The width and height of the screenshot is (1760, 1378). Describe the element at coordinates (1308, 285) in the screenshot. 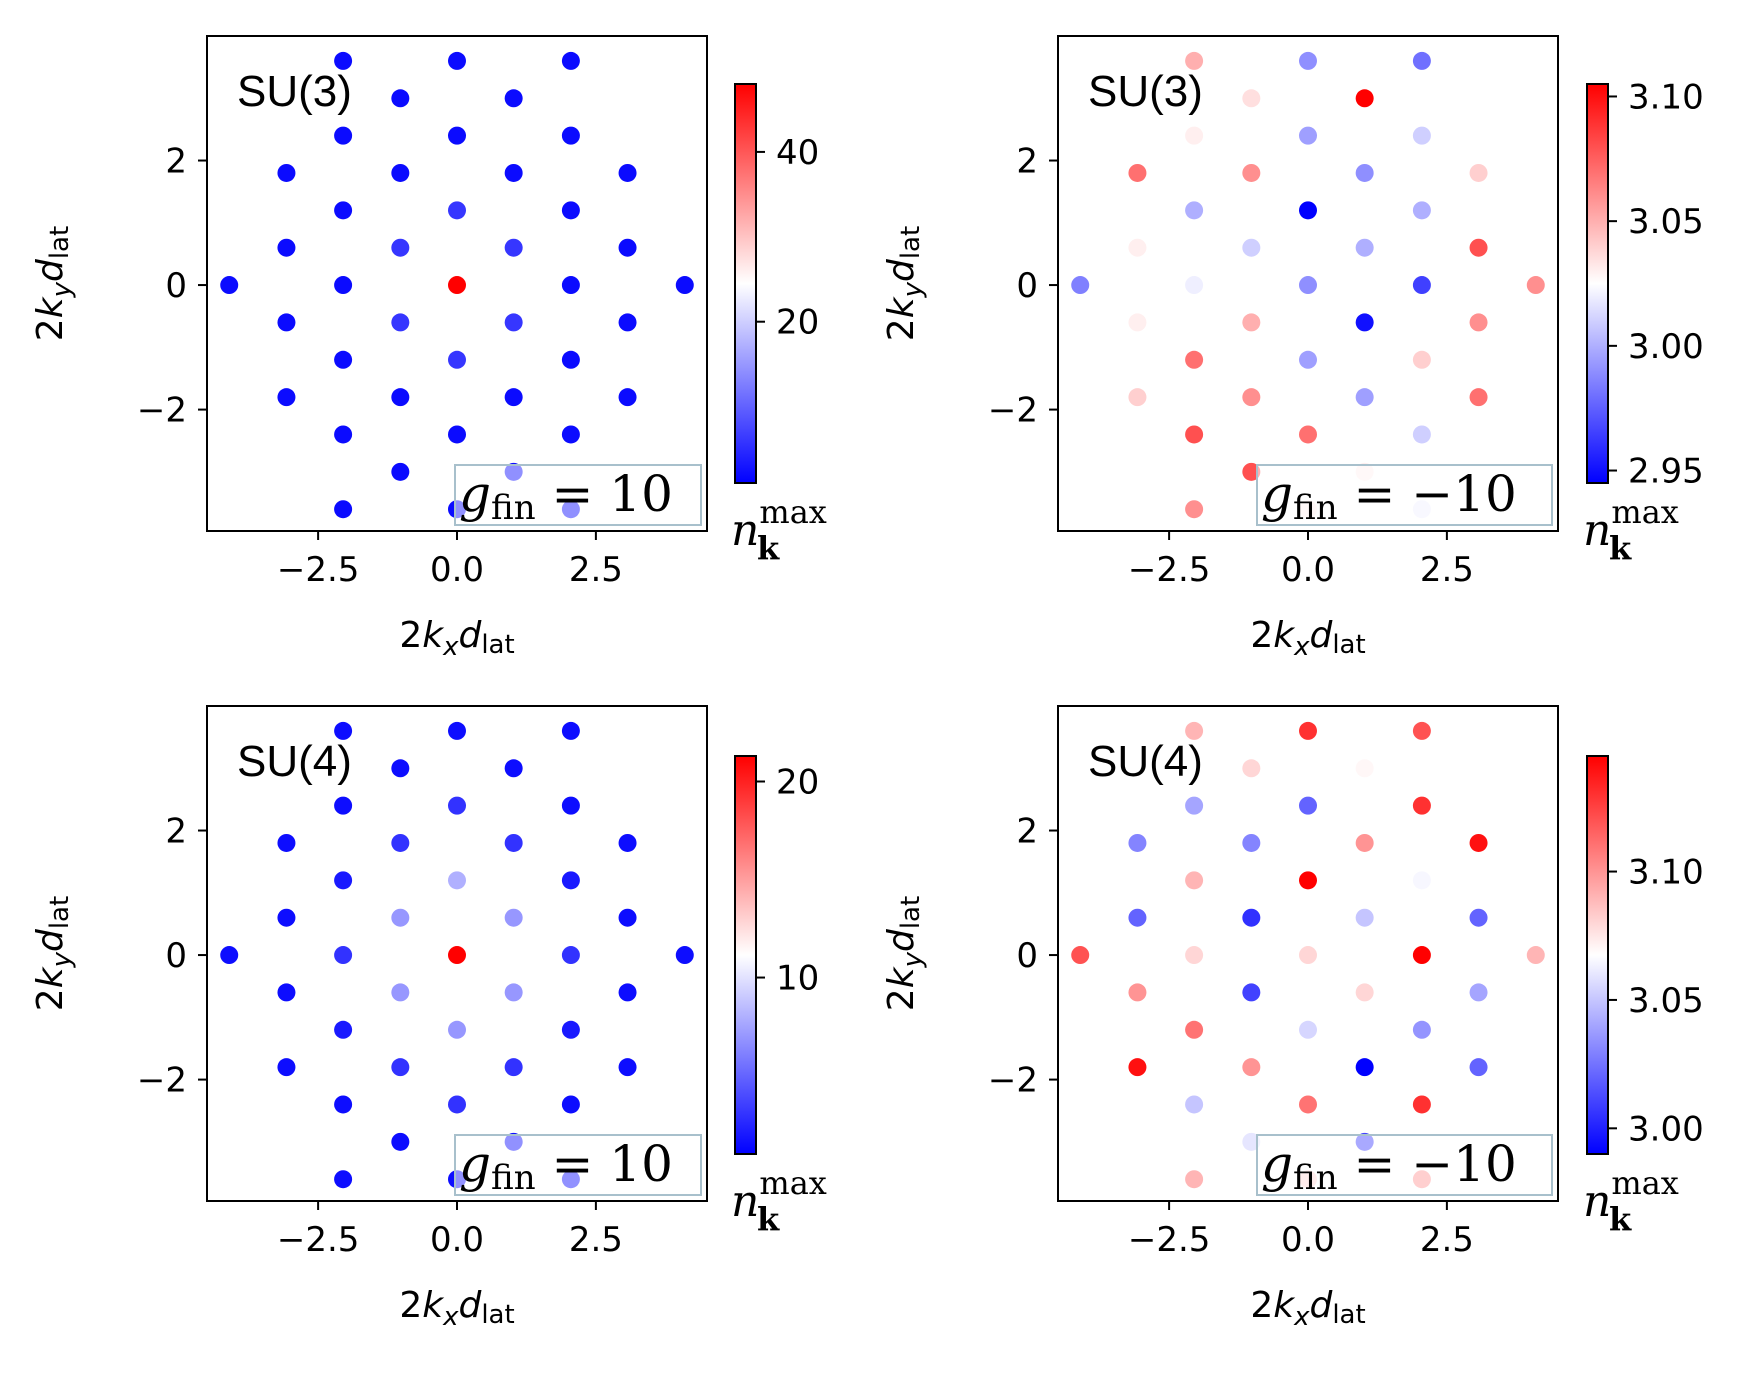

I see `scatter-points` at that location.